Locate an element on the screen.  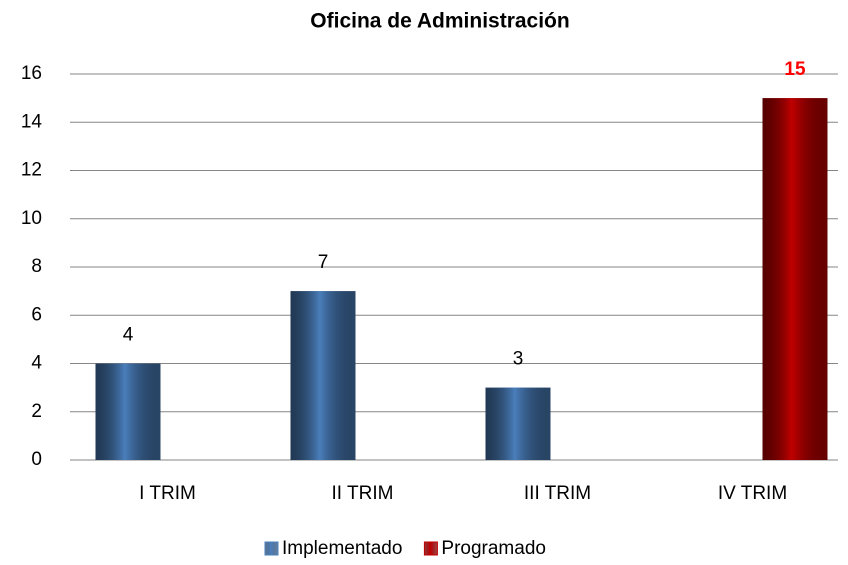
y-tick-label: 2 is located at coordinates (36, 411).